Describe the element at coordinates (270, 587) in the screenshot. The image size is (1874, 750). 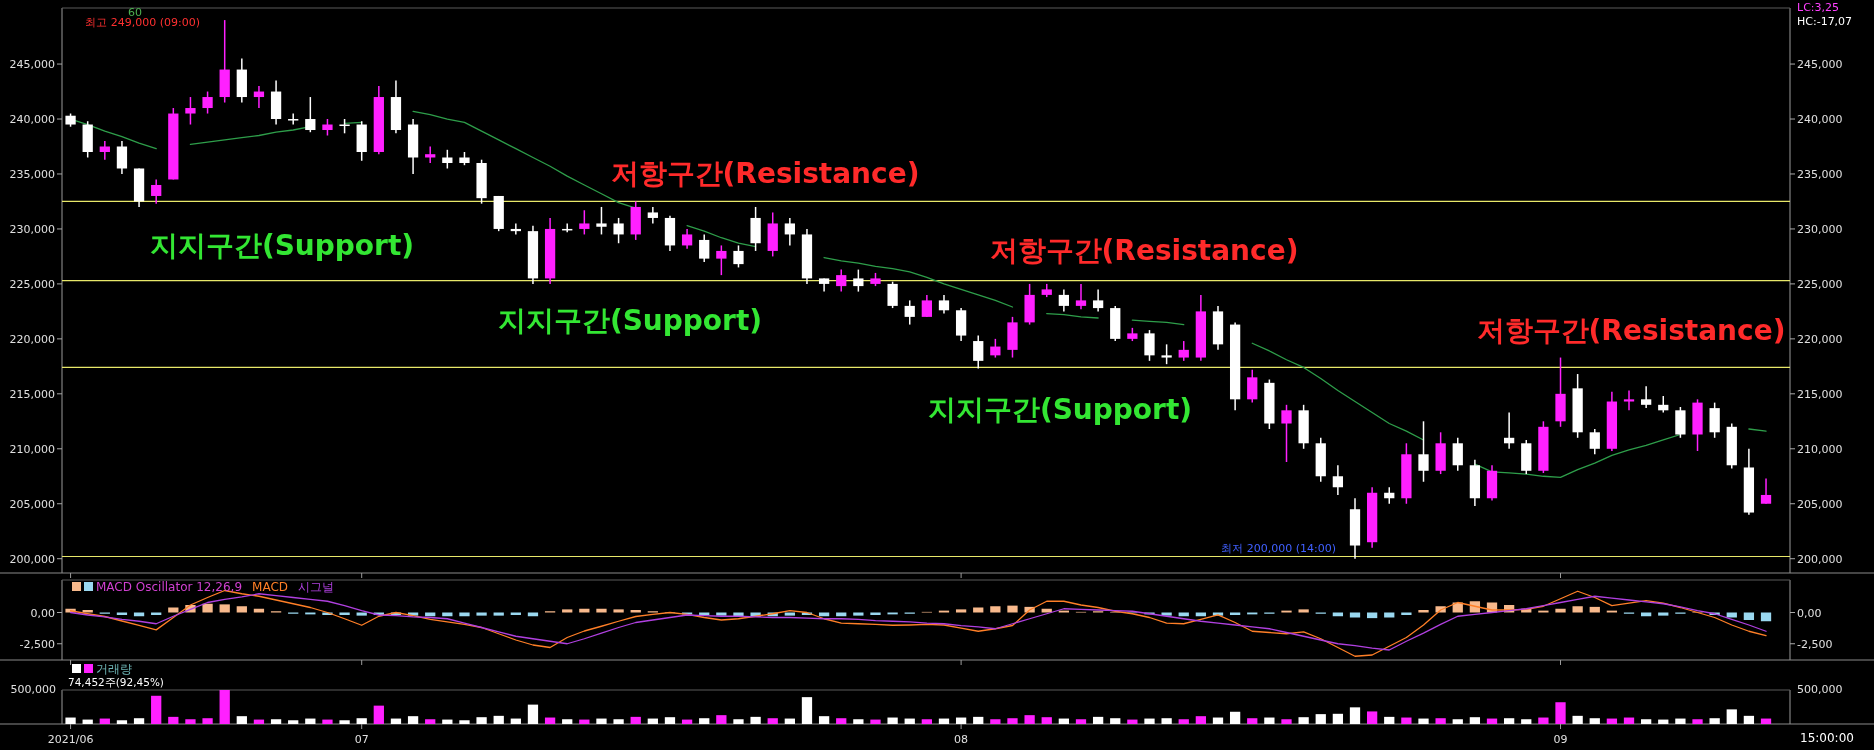
I see `series-label: MACD` at that location.